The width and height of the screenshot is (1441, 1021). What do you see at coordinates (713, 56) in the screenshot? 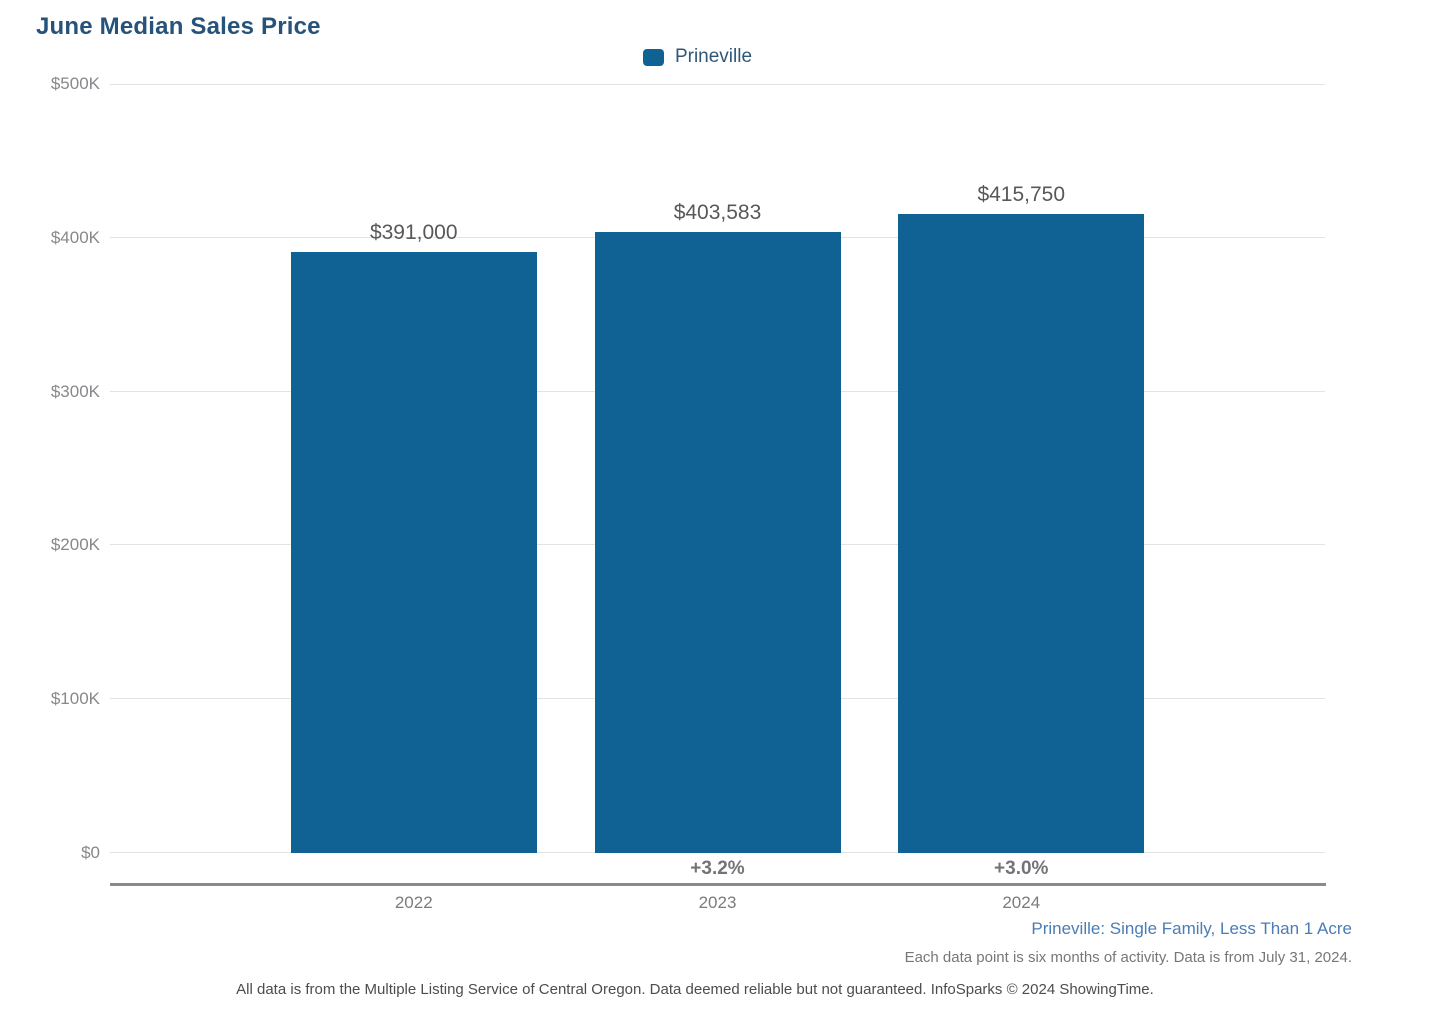
I see `legend-label: Prineville` at bounding box center [713, 56].